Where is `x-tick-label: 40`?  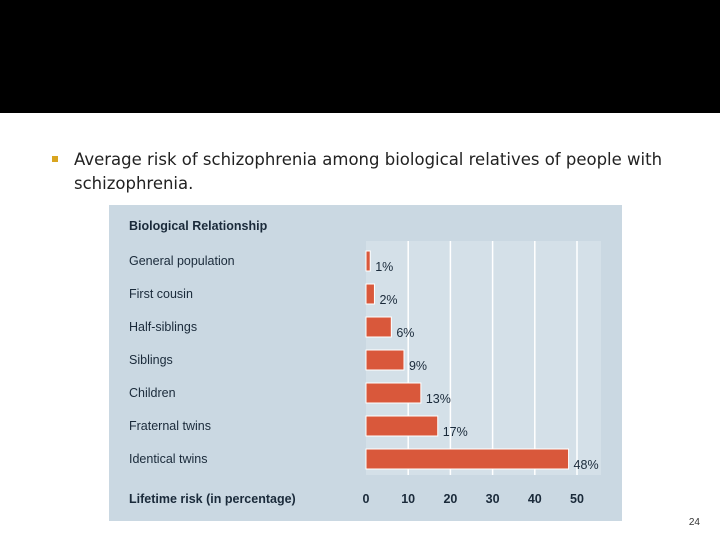 x-tick-label: 40 is located at coordinates (535, 499).